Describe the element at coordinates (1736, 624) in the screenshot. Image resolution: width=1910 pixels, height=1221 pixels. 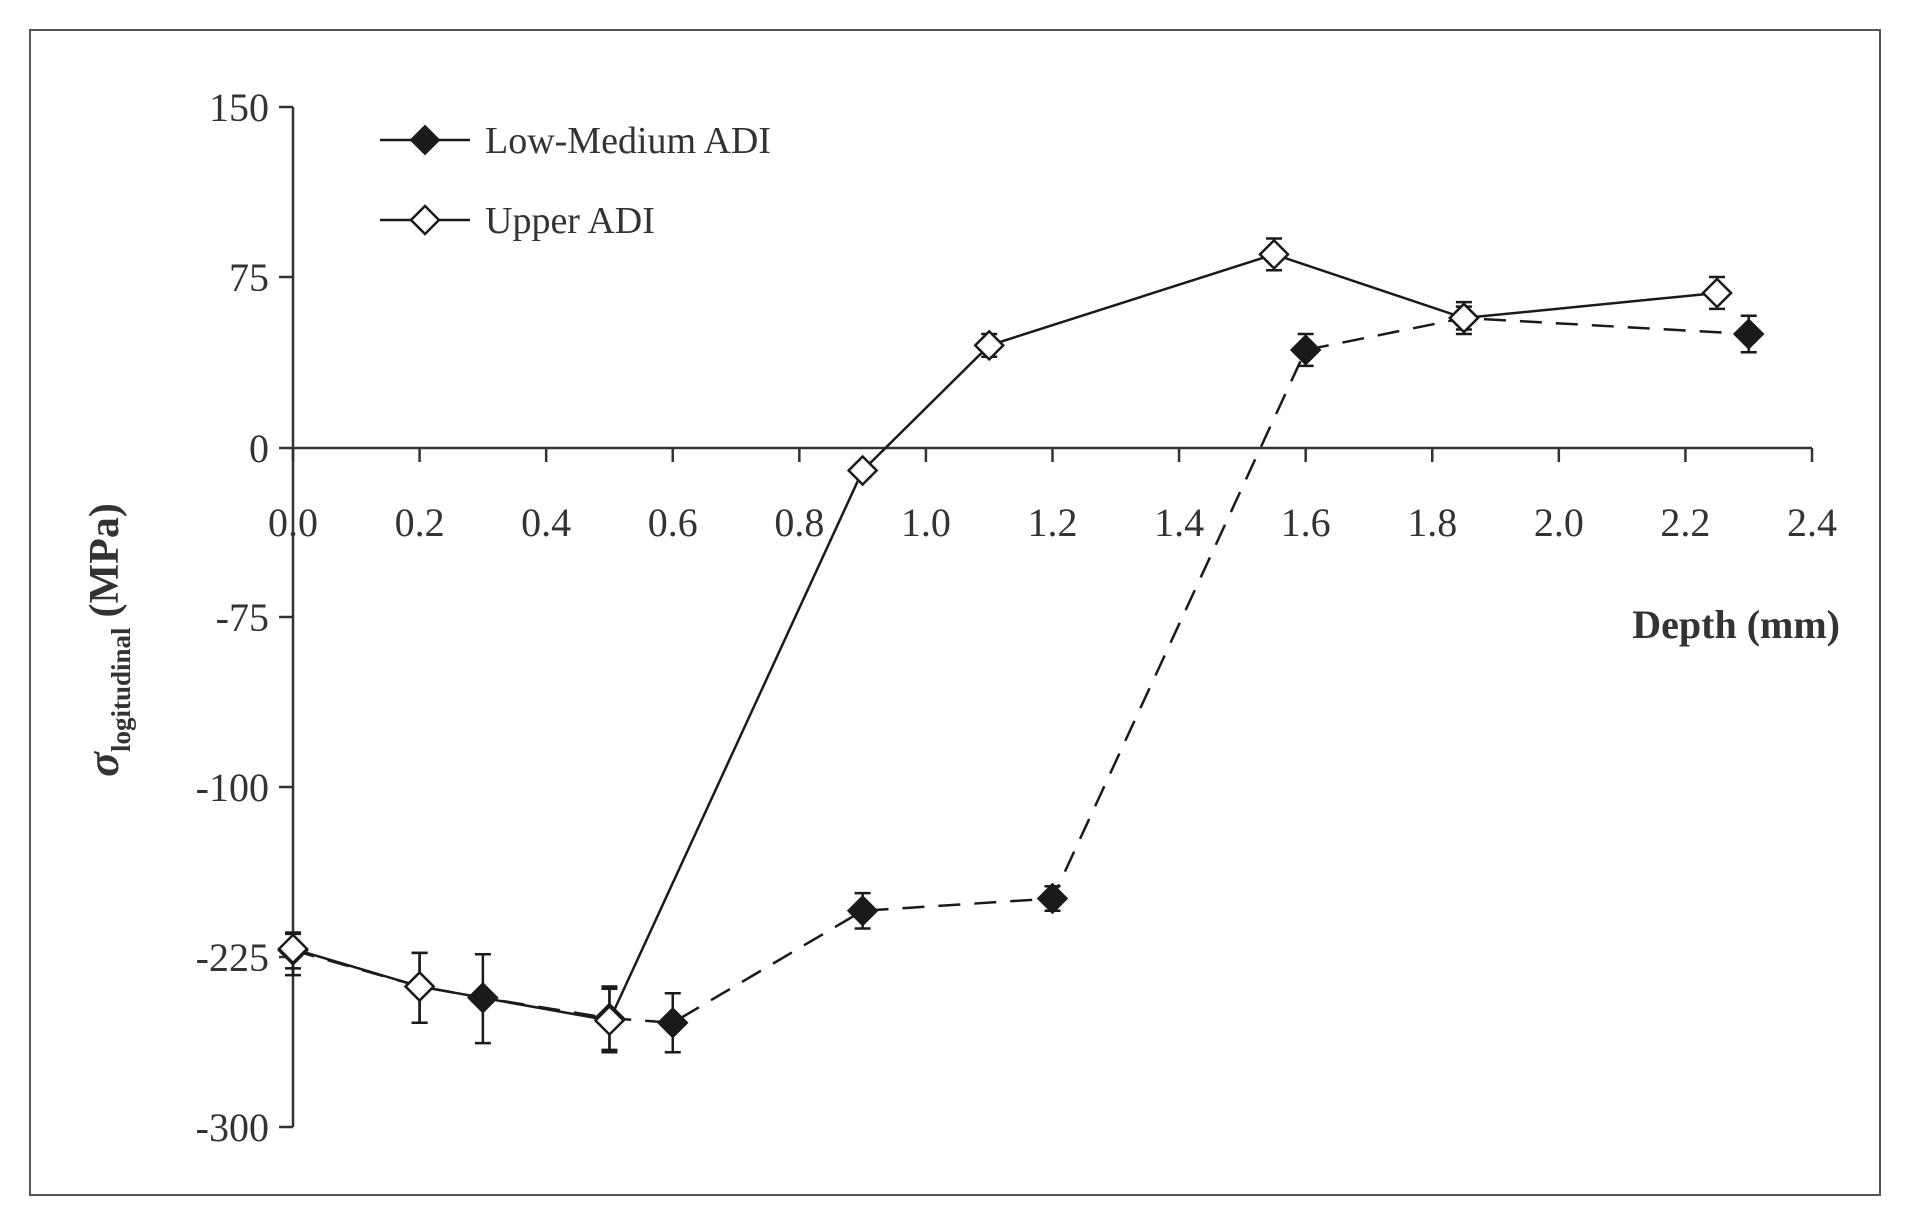
I see `x-axis-title: Depth (mm)` at that location.